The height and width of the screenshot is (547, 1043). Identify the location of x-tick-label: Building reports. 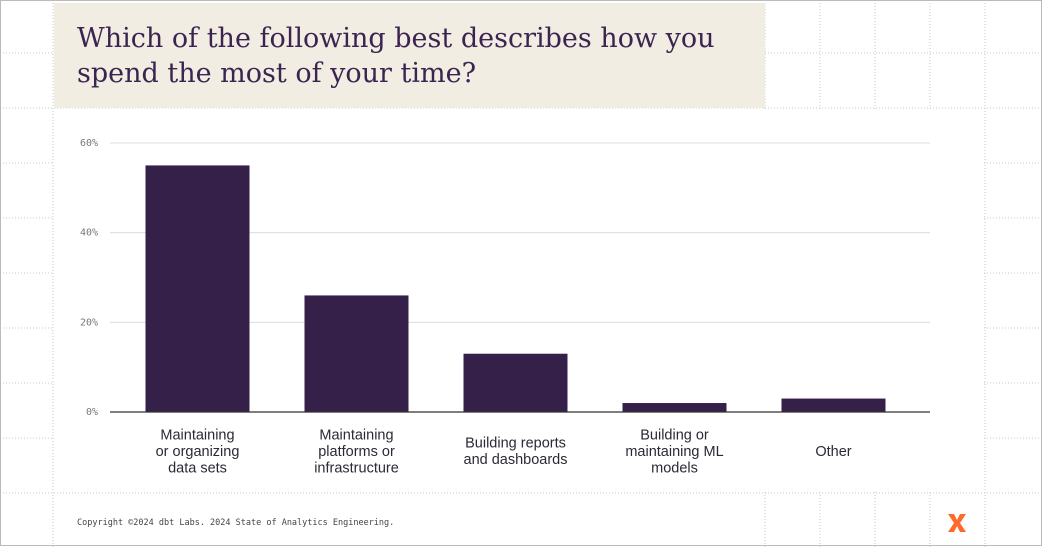
(515, 444).